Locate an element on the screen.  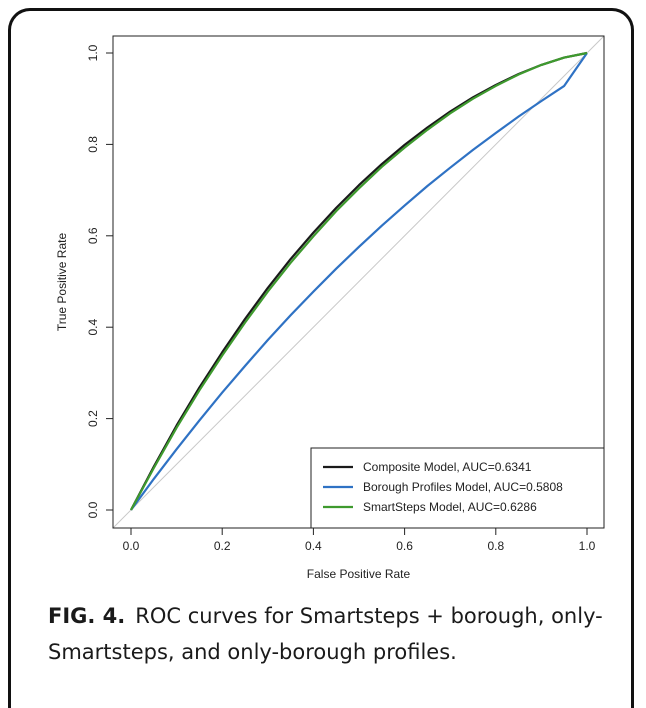
x-tick-label: 0.4 is located at coordinates (313, 546).